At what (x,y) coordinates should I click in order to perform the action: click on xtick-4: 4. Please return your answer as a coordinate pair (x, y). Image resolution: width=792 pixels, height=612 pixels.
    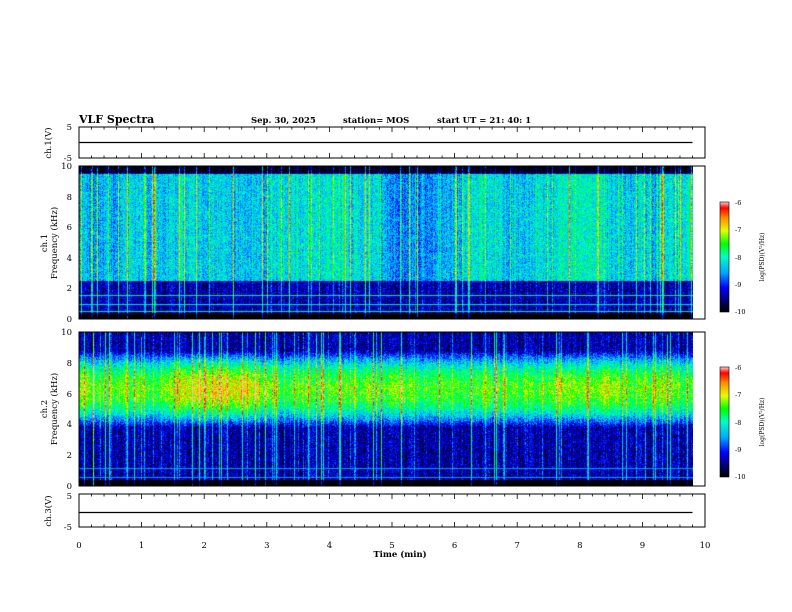
    Looking at the image, I should click on (329, 546).